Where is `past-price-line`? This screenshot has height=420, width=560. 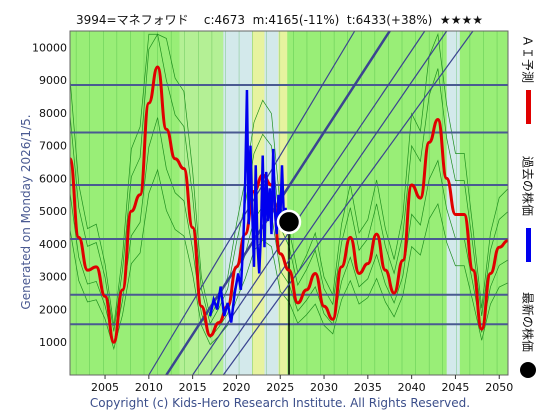
past-price-line is located at coordinates (249, 206).